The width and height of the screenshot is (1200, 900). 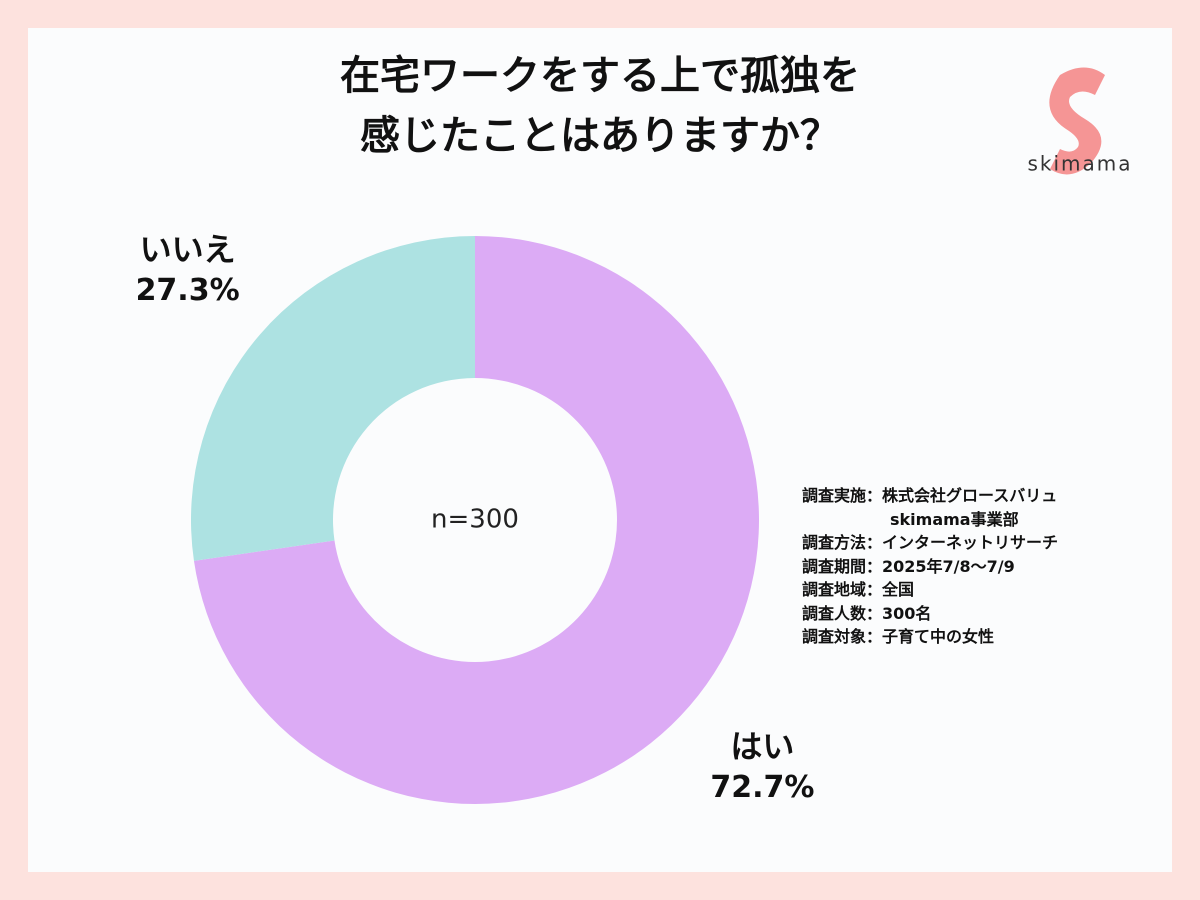 I want to click on note: 調査実施：株式会社グロースバリュ, so click(x=930, y=495).